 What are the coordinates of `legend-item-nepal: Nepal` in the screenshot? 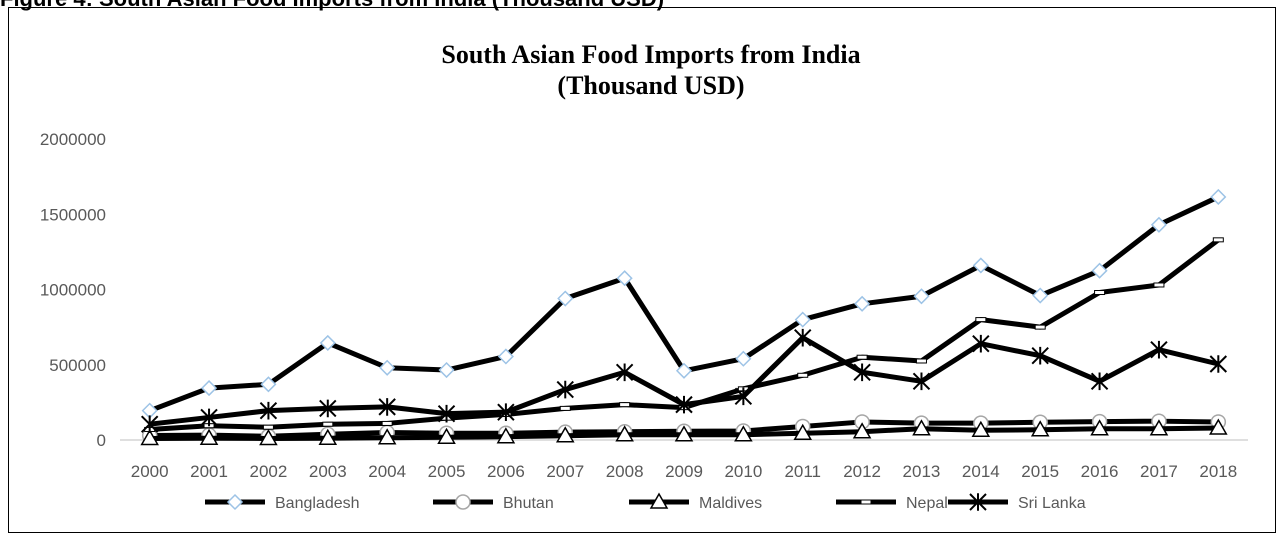 It's located at (892, 503).